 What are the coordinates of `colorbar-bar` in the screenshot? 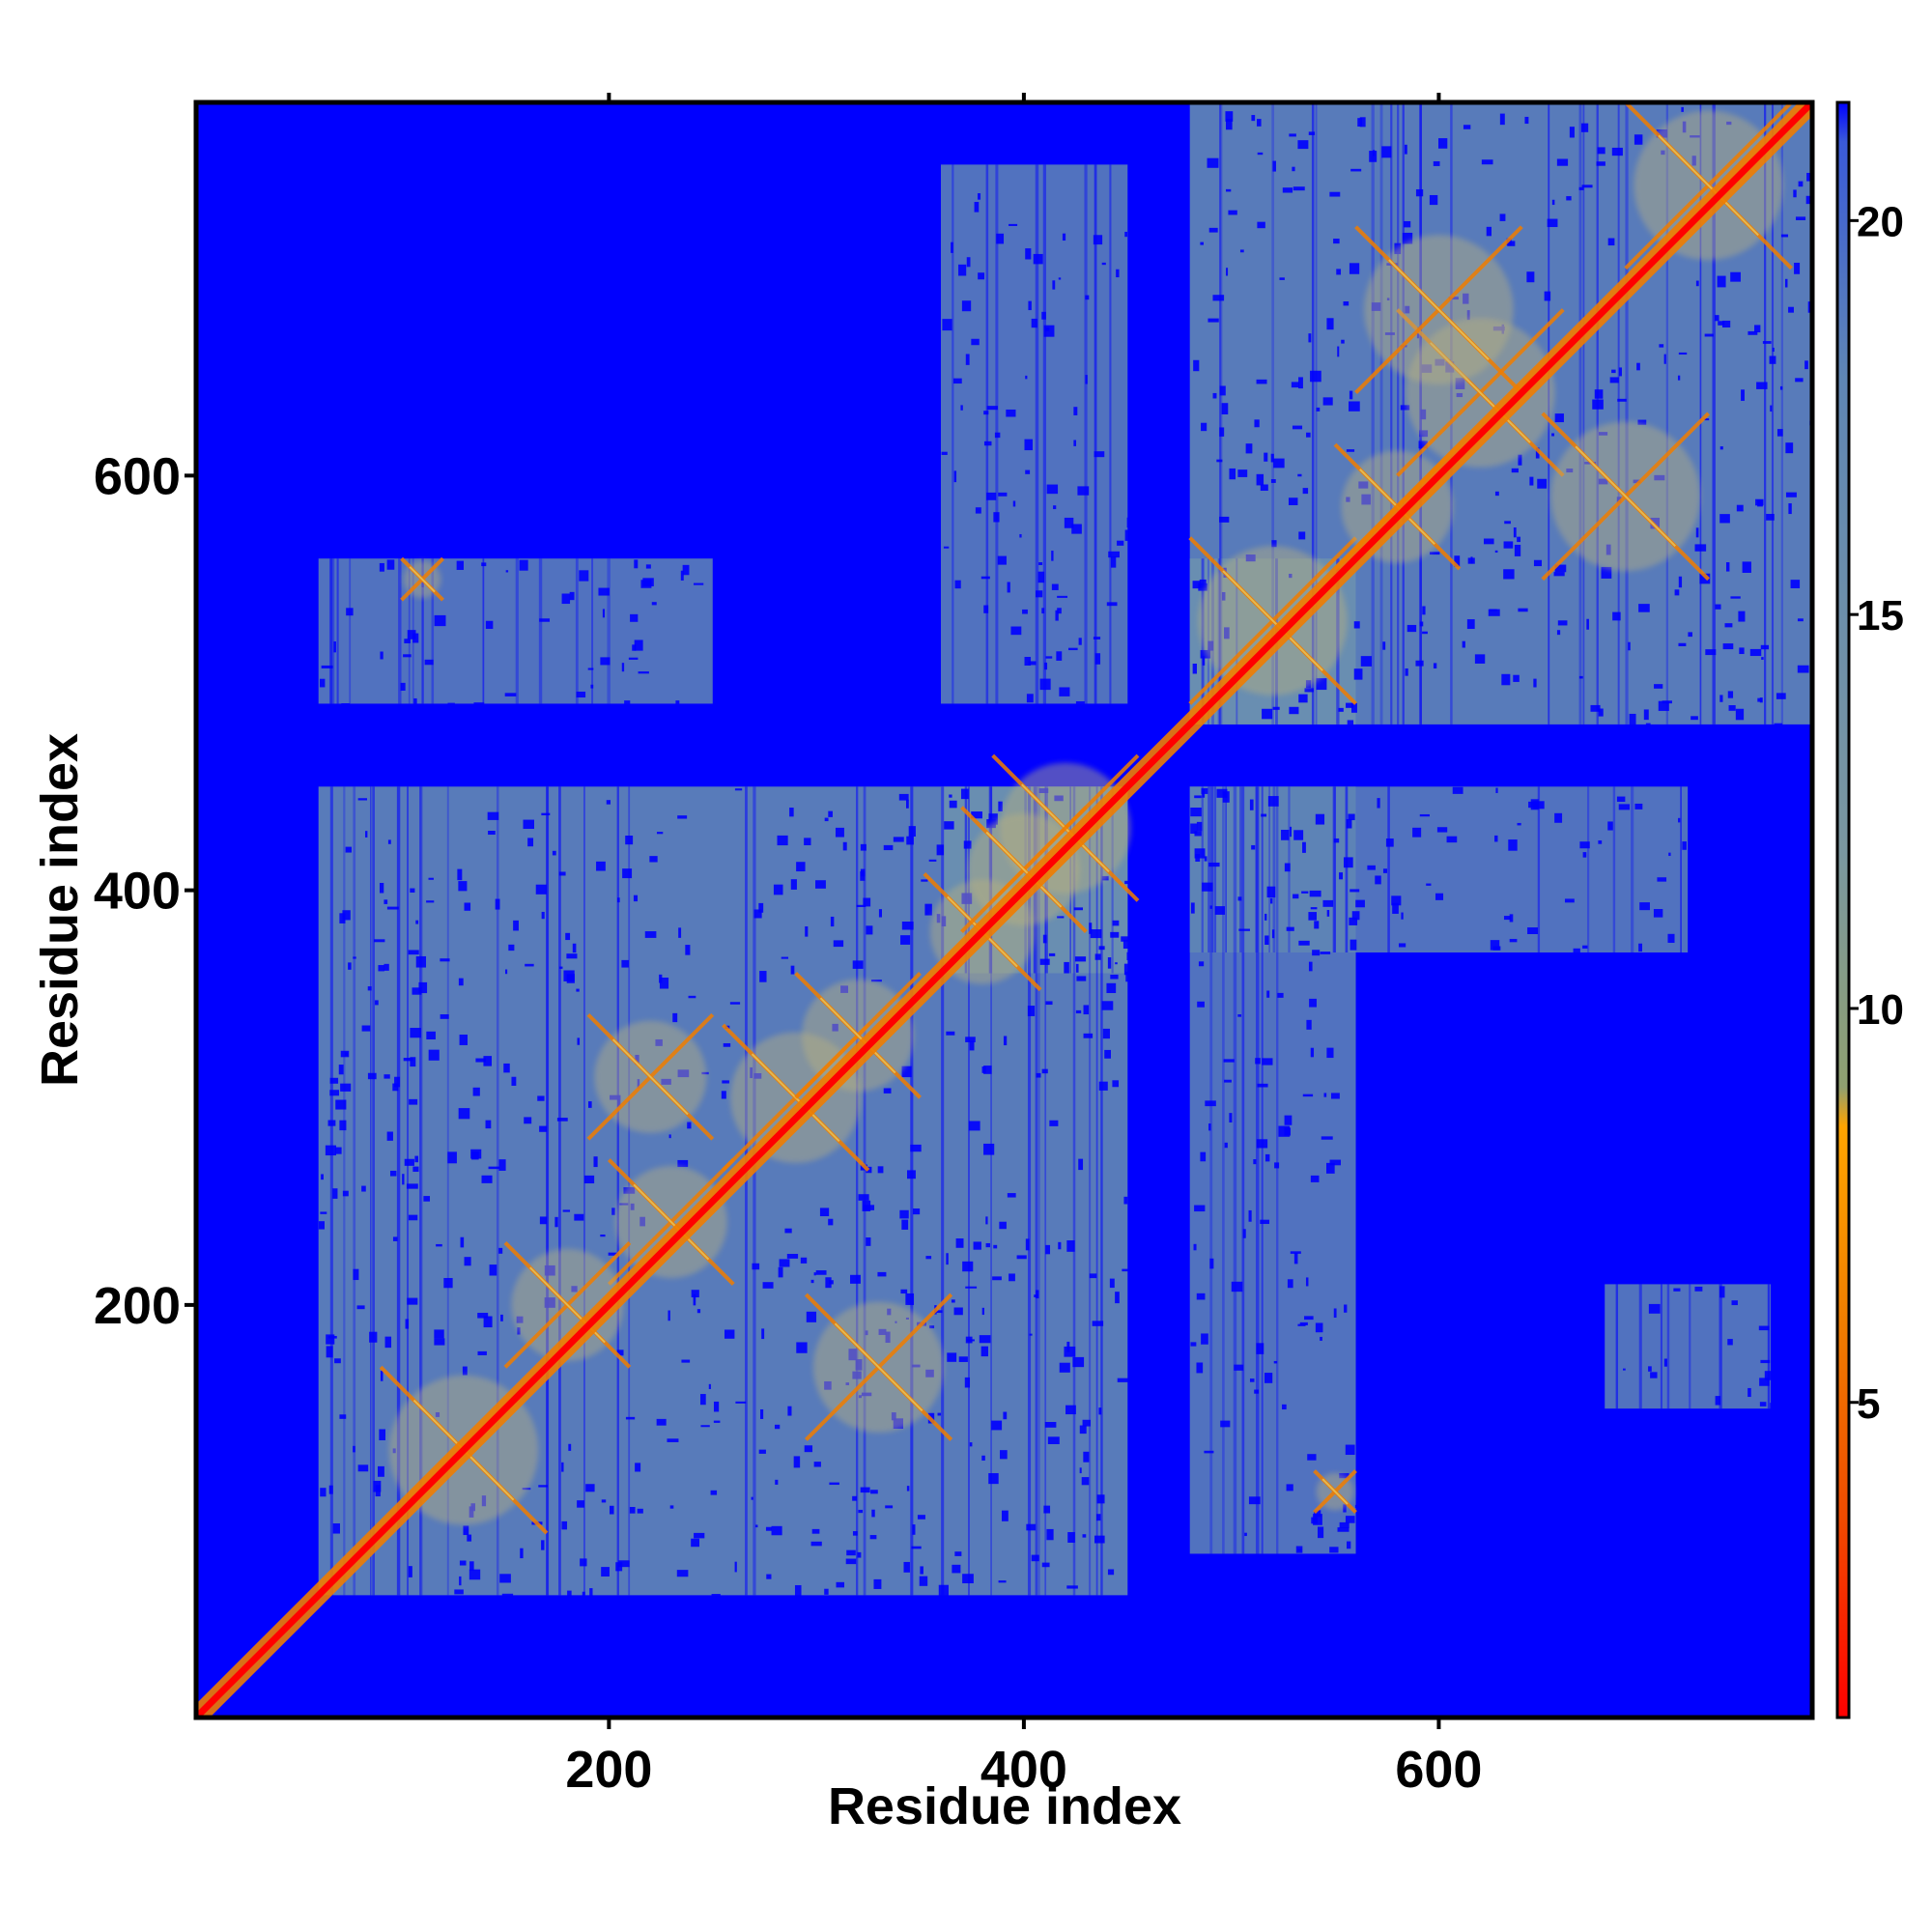 It's located at (1843, 909).